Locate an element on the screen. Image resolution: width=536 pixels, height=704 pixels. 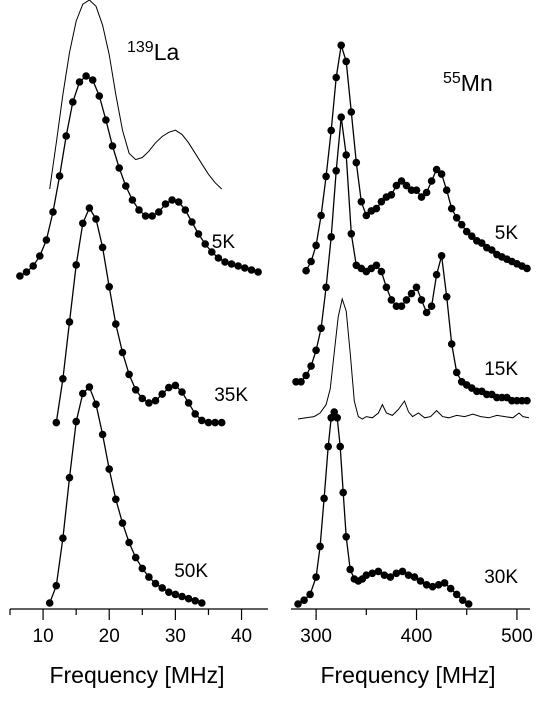
la-series-5k is located at coordinates (139, 176).